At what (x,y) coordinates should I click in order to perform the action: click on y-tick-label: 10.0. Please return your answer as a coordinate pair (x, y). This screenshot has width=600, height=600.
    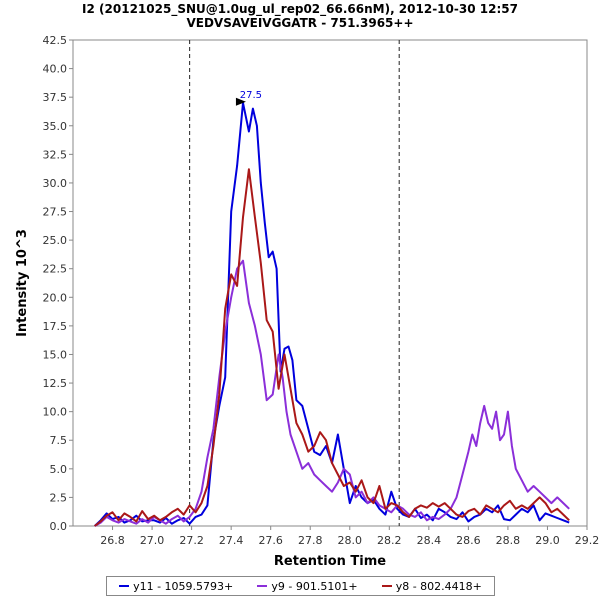
    Looking at the image, I should click on (55, 412).